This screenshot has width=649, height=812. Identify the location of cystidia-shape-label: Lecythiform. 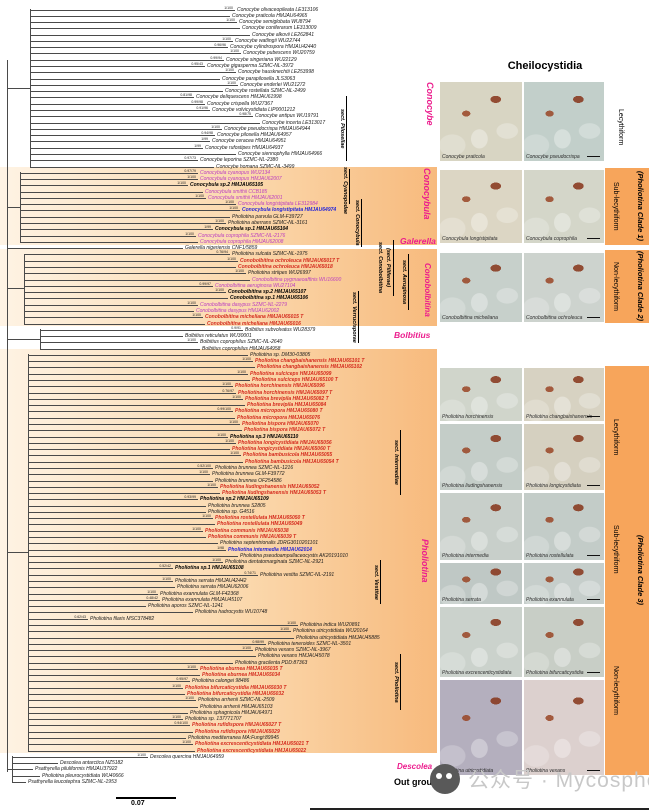
(620, 127).